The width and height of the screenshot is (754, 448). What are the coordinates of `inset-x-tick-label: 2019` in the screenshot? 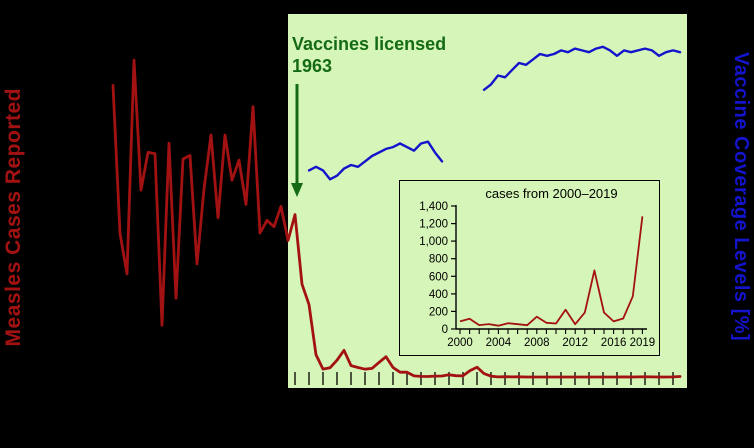 It's located at (643, 343).